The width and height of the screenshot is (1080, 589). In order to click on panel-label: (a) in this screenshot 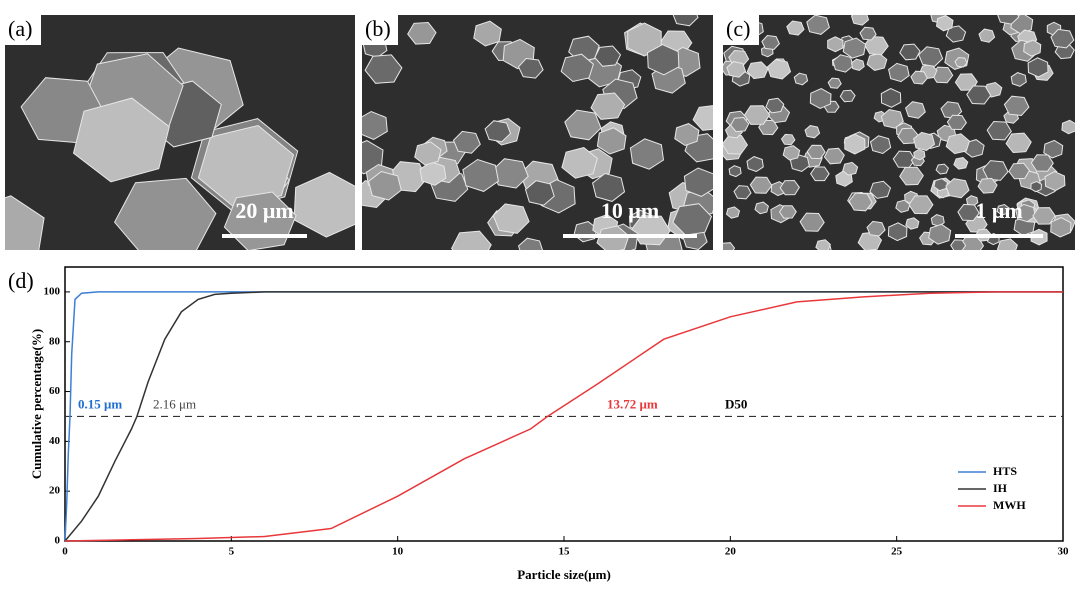, I will do `click(20, 28)`.